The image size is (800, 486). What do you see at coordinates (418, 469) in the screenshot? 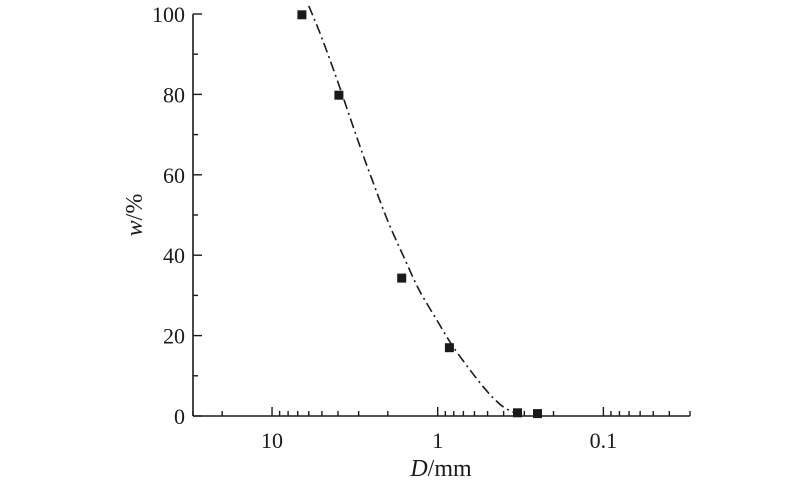
I see `x-axis-label-var: D` at bounding box center [418, 469].